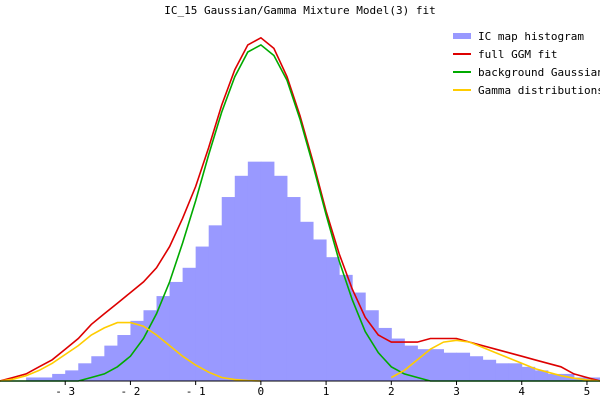 The width and height of the screenshot is (600, 400). Describe the element at coordinates (196, 391) in the screenshot. I see `x-tick-label: - 1` at that location.